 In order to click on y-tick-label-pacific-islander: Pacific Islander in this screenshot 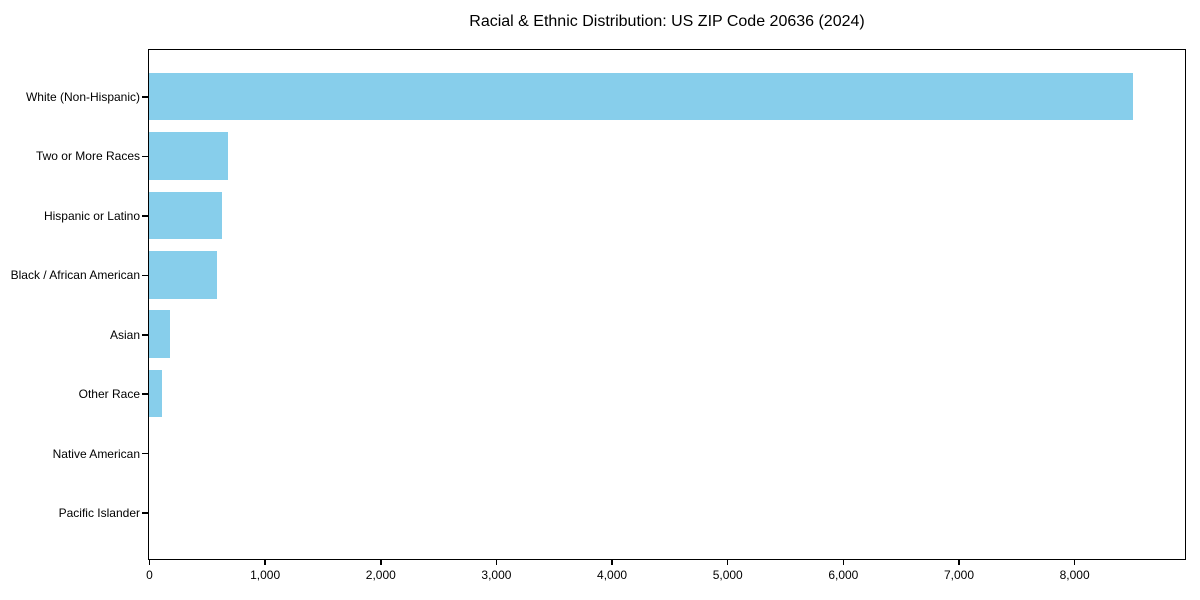, I will do `click(99, 513)`.